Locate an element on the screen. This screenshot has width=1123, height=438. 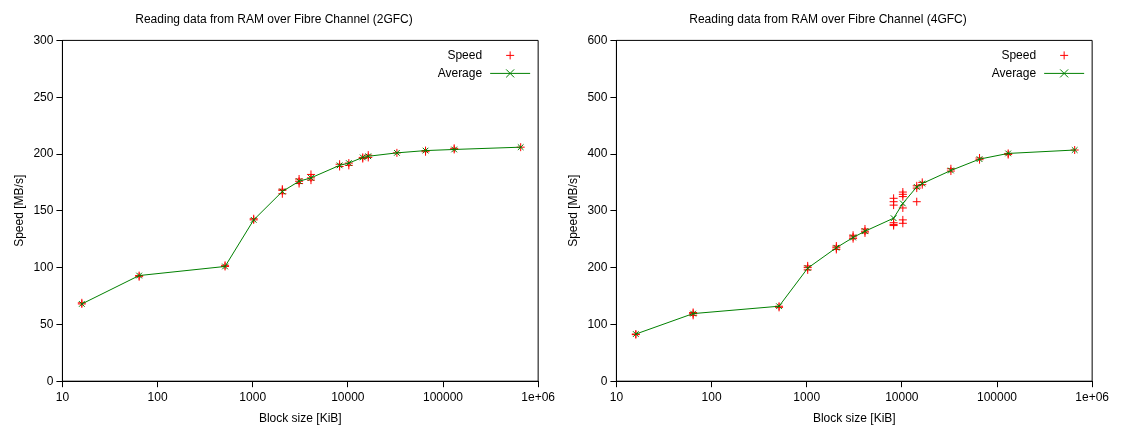
y-tick-label: 600 is located at coordinates (597, 39).